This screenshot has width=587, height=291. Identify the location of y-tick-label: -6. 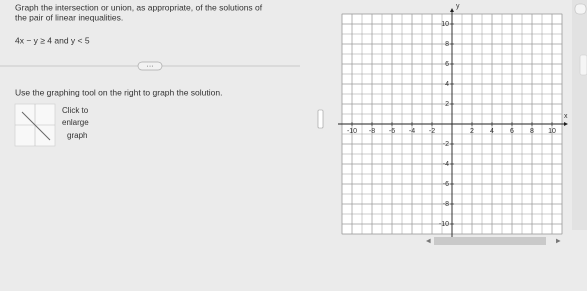
(446, 184).